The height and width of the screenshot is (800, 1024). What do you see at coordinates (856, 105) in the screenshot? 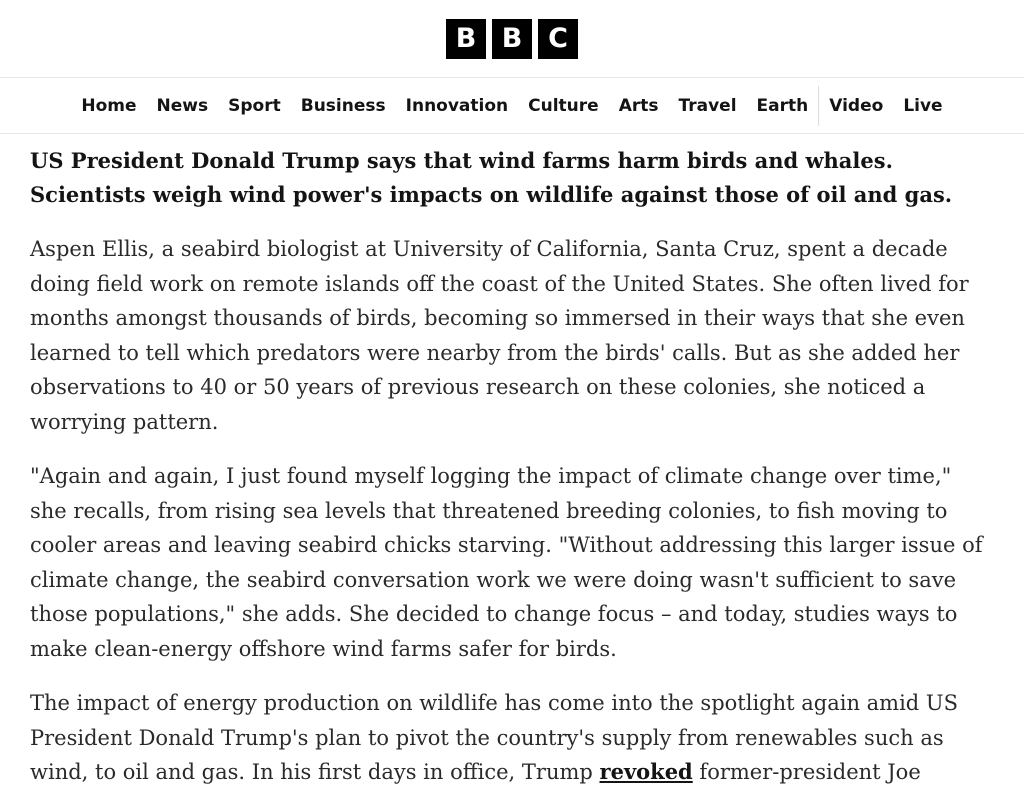
I see `nav-item-video: Video` at bounding box center [856, 105].